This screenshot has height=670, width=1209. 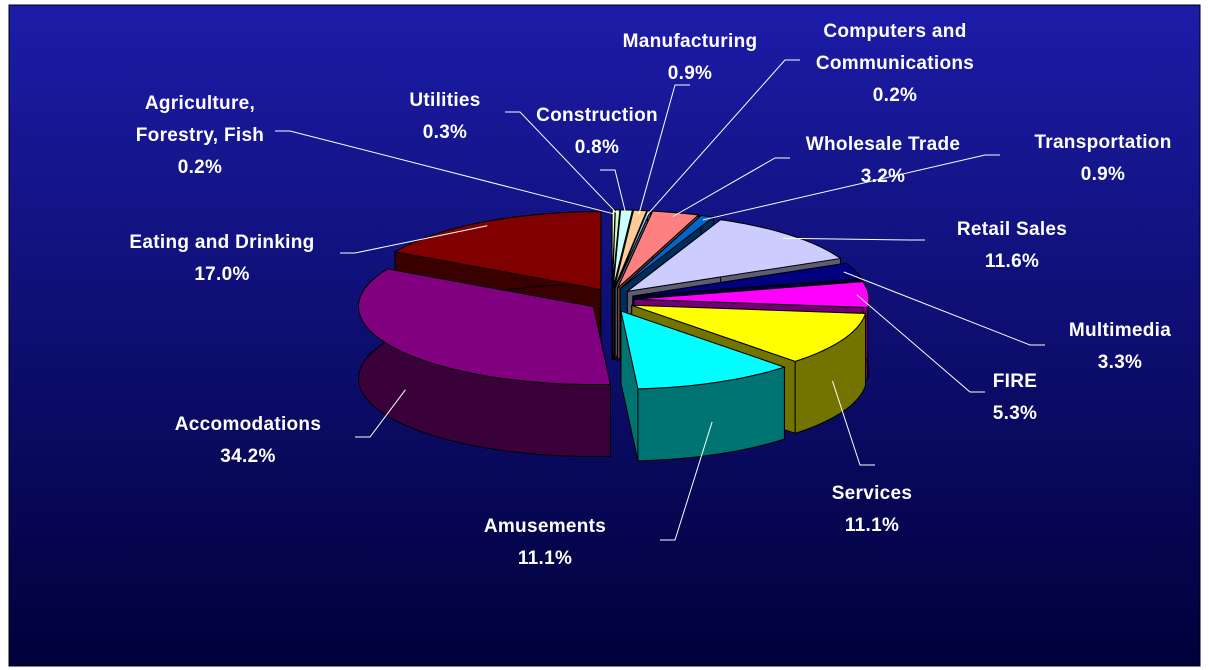 I want to click on slice-label: Amusements 11.1%, so click(x=545, y=543).